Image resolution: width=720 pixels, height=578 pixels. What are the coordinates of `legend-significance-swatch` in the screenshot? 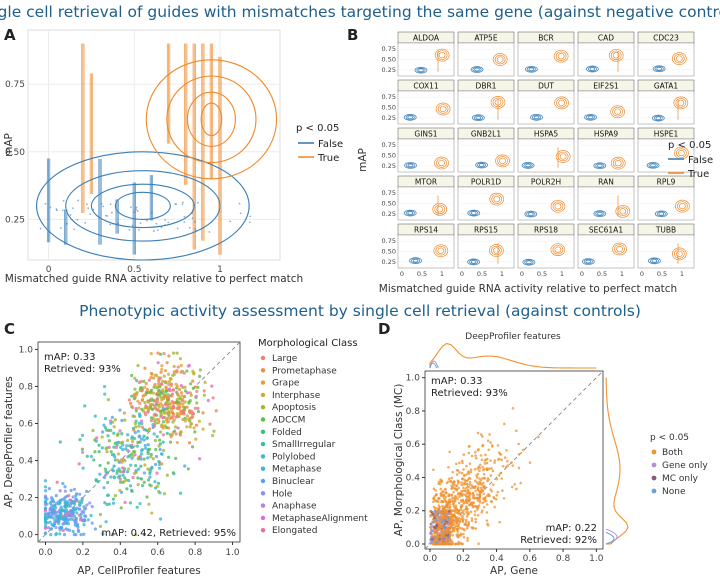 It's located at (654, 452).